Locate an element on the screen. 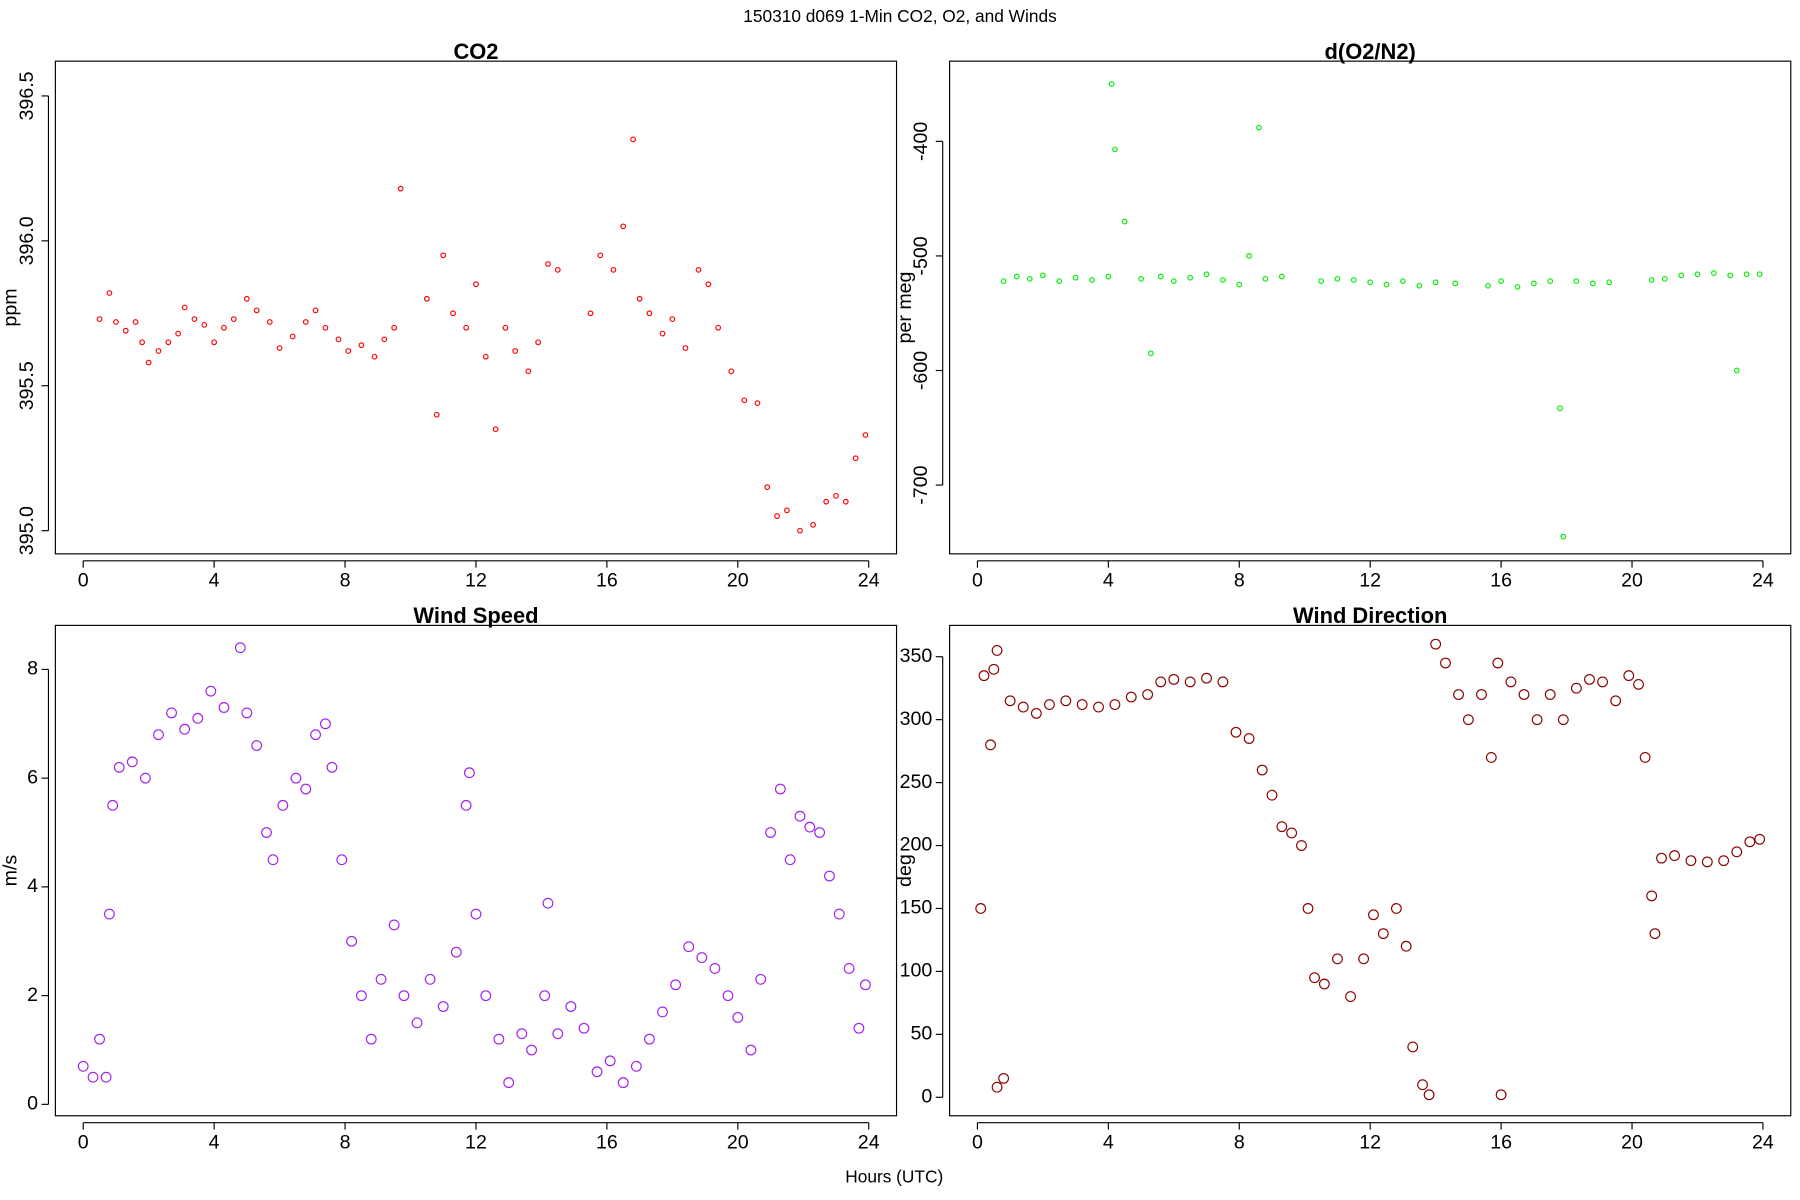 Image resolution: width=1800 pixels, height=1200 pixels. x-tick-label: 0 is located at coordinates (977, 581).